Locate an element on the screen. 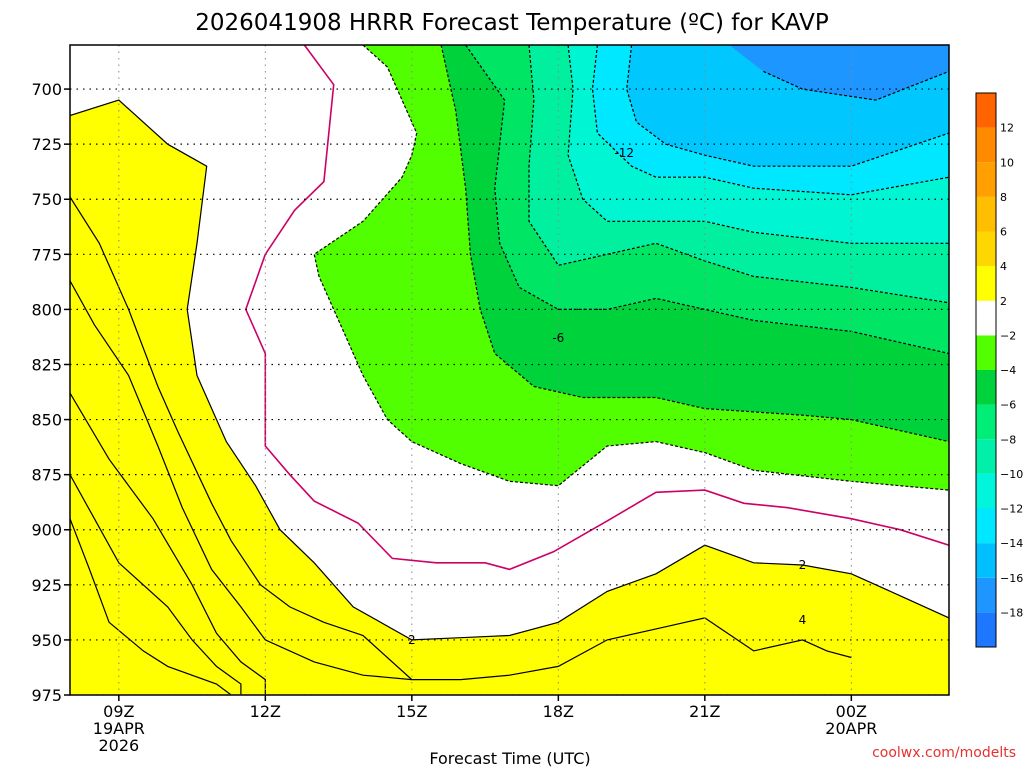 Image resolution: width=1024 pixels, height=768 pixels. x-axis-label: Forecast Time (UTC) is located at coordinates (509, 758).